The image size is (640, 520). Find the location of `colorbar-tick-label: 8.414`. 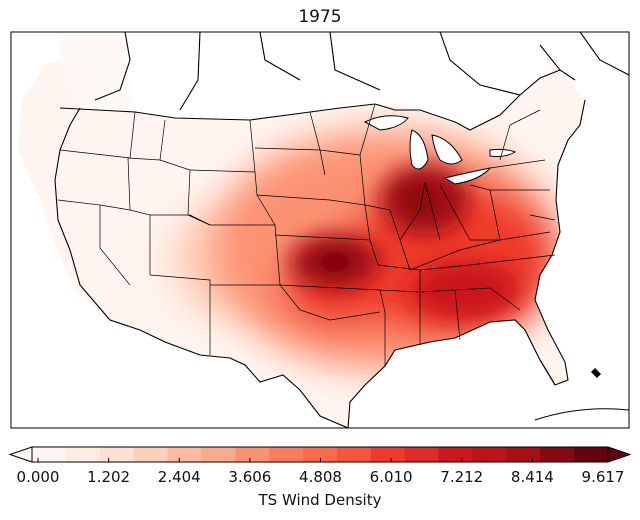

colorbar-tick-label: 8.414 is located at coordinates (532, 477).